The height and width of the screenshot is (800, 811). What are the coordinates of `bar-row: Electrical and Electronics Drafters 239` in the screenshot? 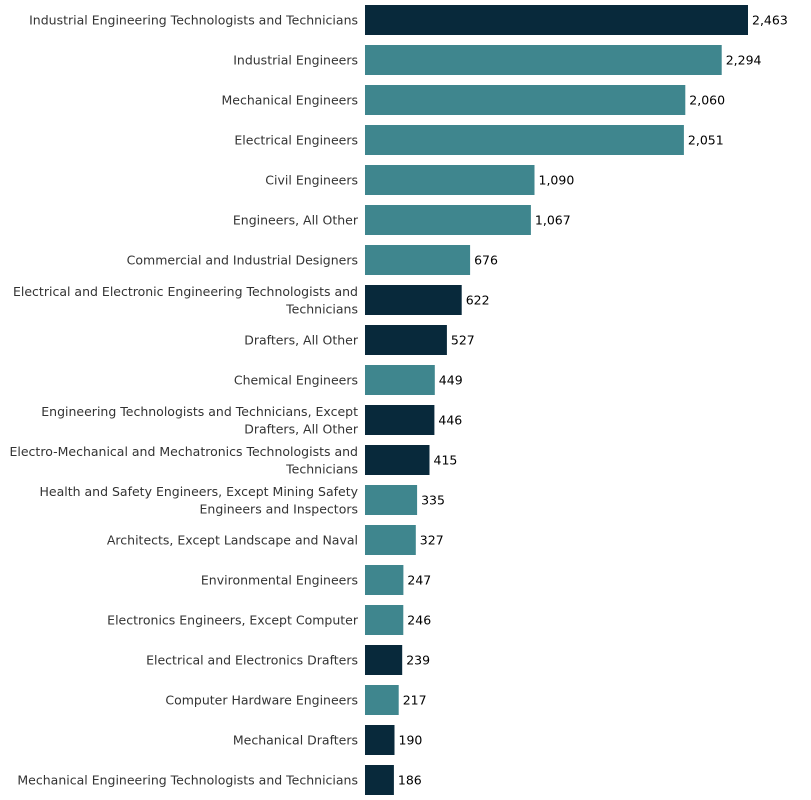 It's located at (288, 660).